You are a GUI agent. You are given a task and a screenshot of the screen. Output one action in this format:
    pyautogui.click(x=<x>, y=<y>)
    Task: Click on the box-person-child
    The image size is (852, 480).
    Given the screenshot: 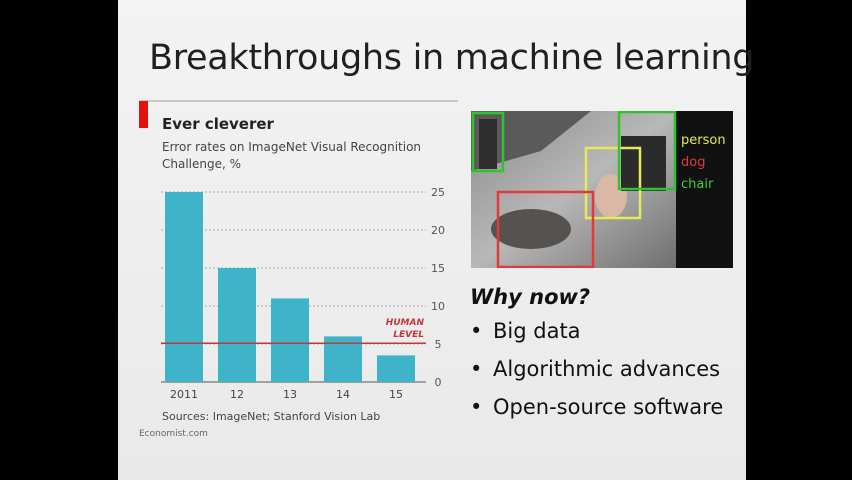 What is the action you would take?
    pyautogui.click(x=613, y=183)
    